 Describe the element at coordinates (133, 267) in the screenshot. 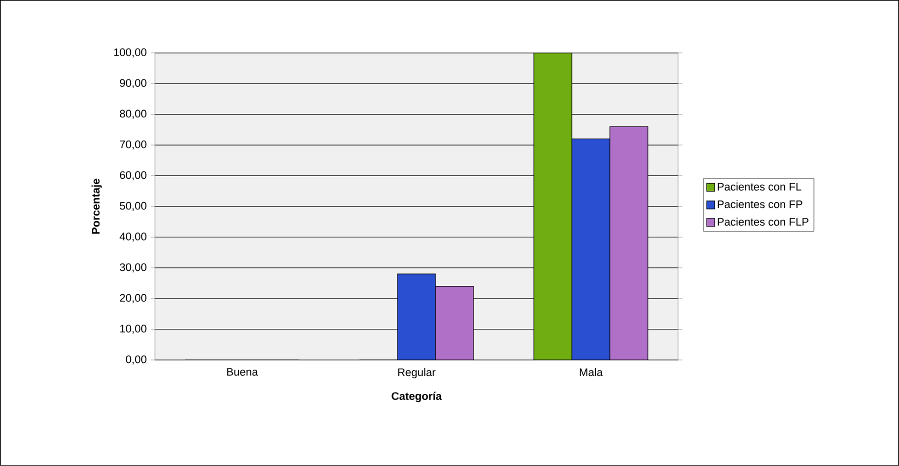

I see `y-tick-label: 30,00` at that location.